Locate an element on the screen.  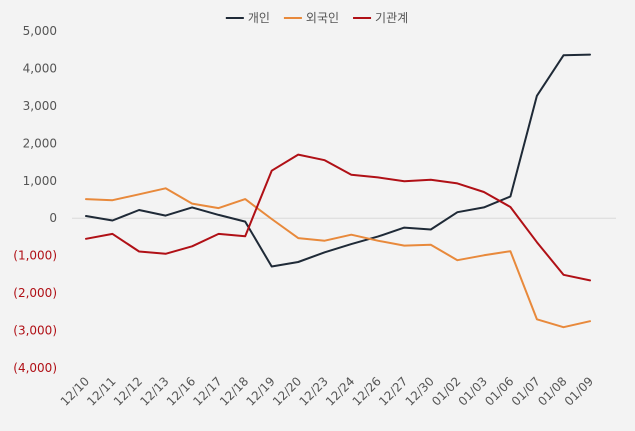
y-tick-label: (1,000) is located at coordinates (35, 256).